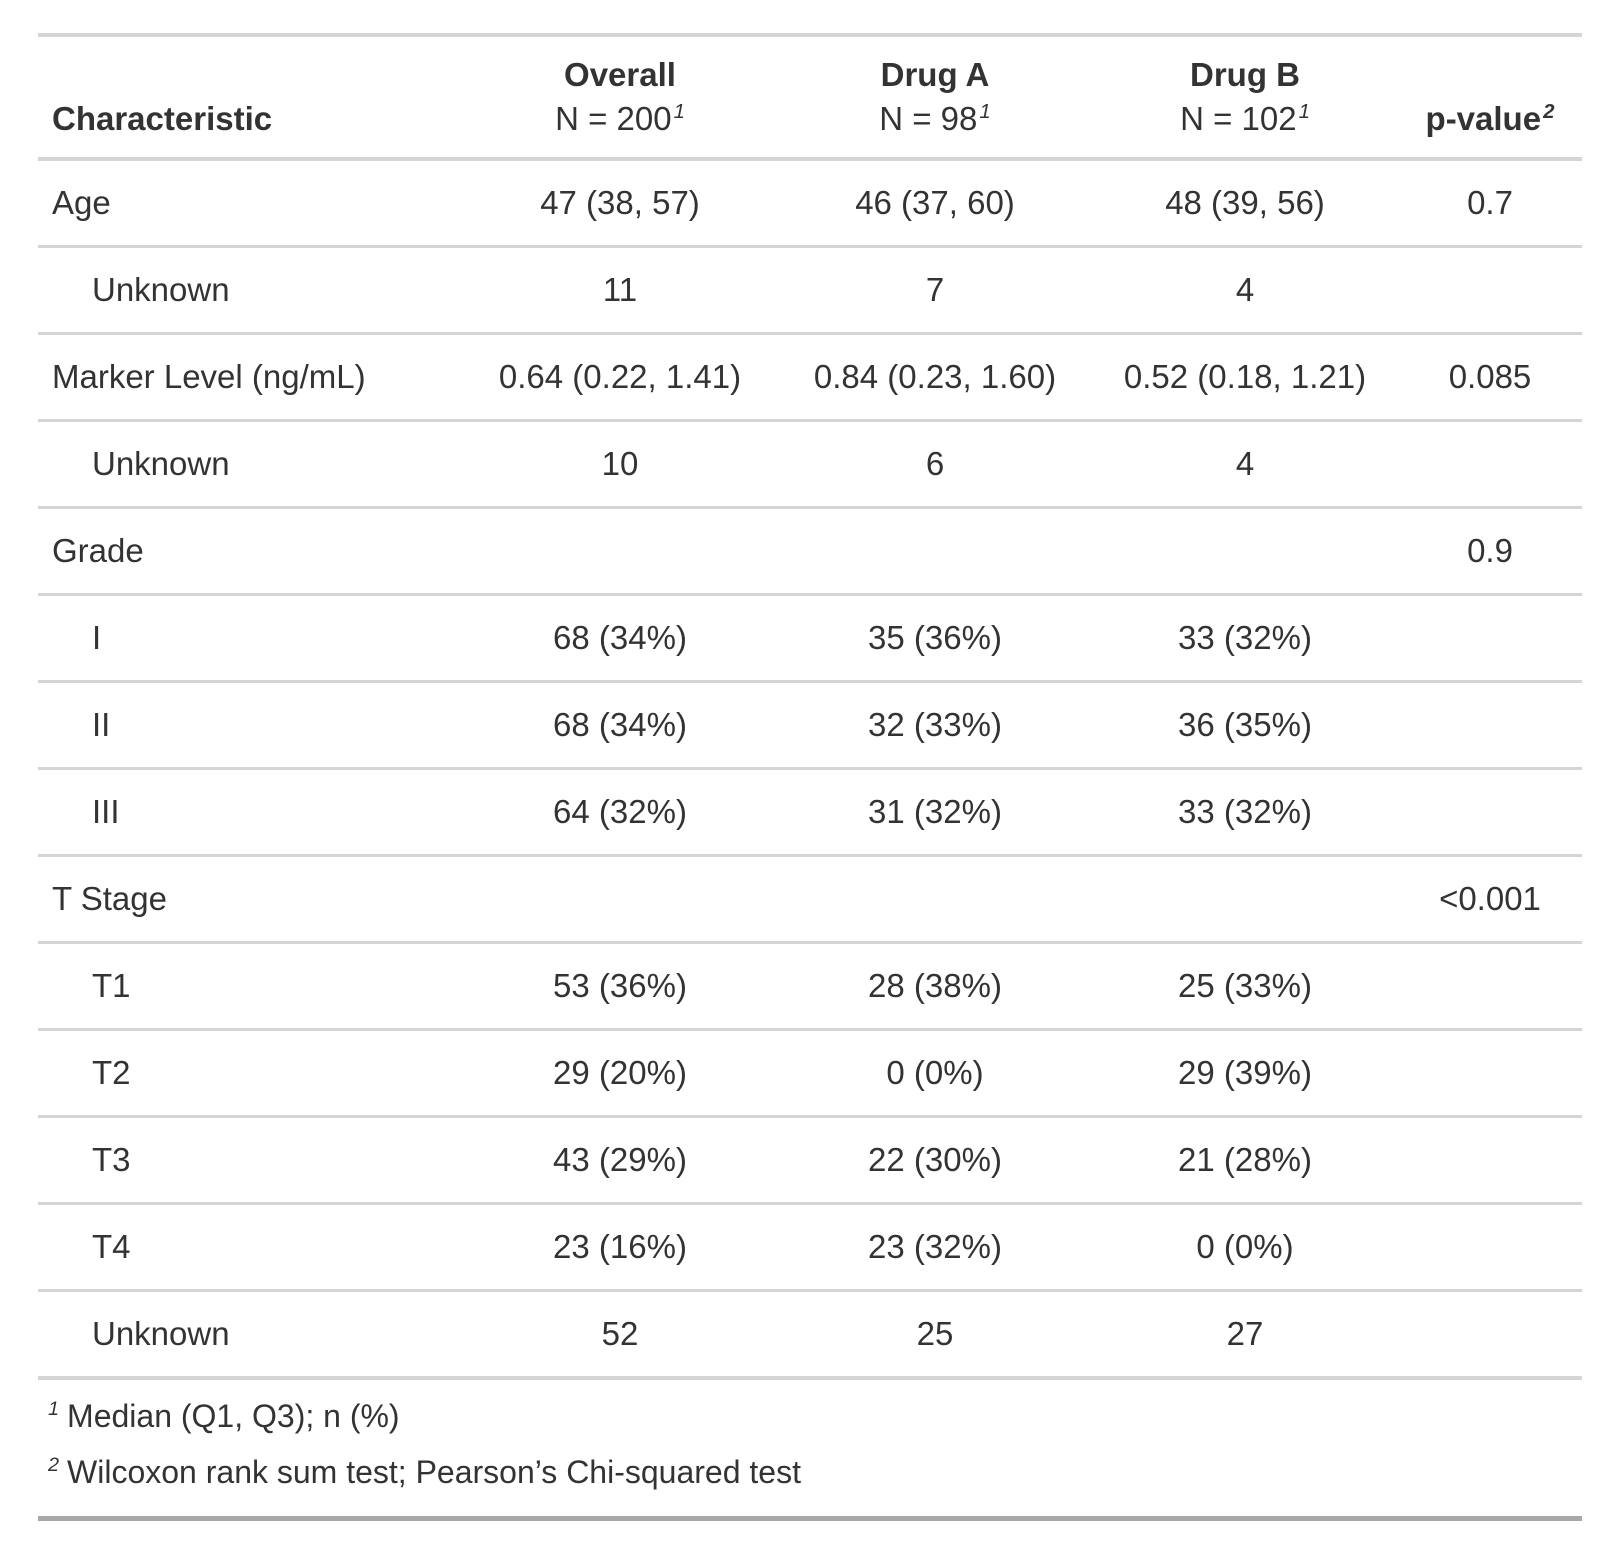  What do you see at coordinates (1490, 202) in the screenshot?
I see `cell-pvalue: 0.7` at bounding box center [1490, 202].